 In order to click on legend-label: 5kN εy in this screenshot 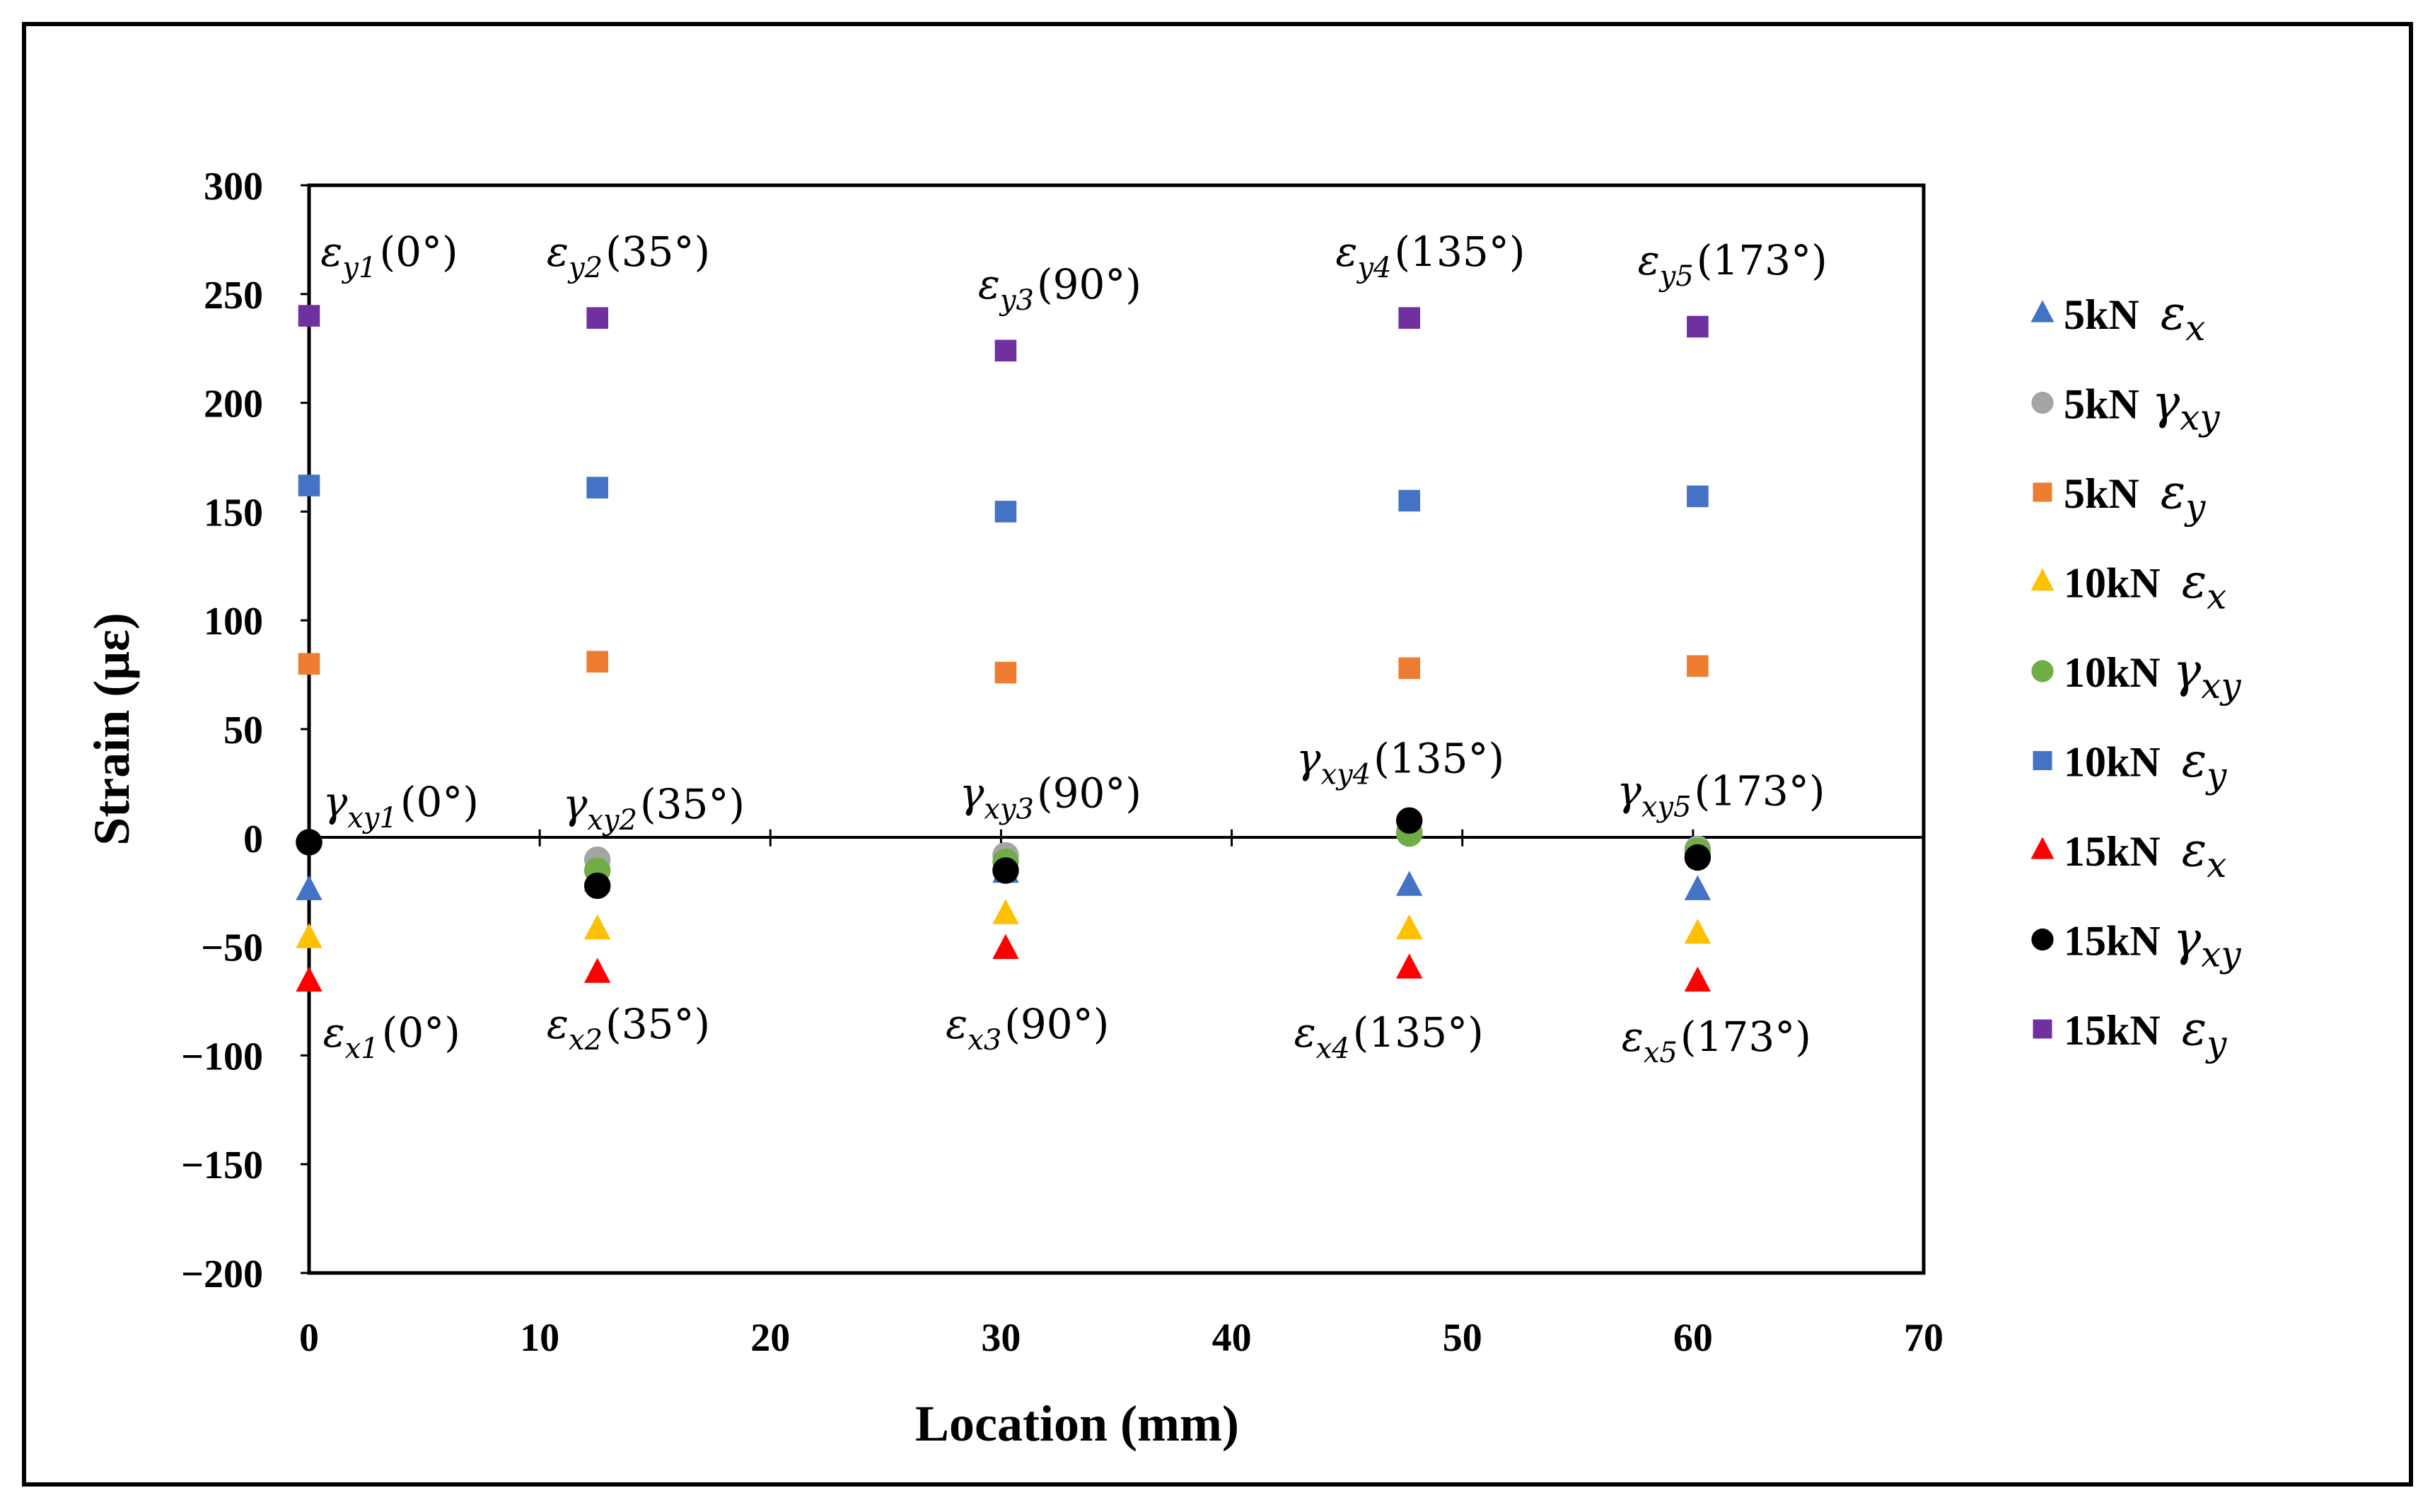, I will do `click(2135, 496)`.